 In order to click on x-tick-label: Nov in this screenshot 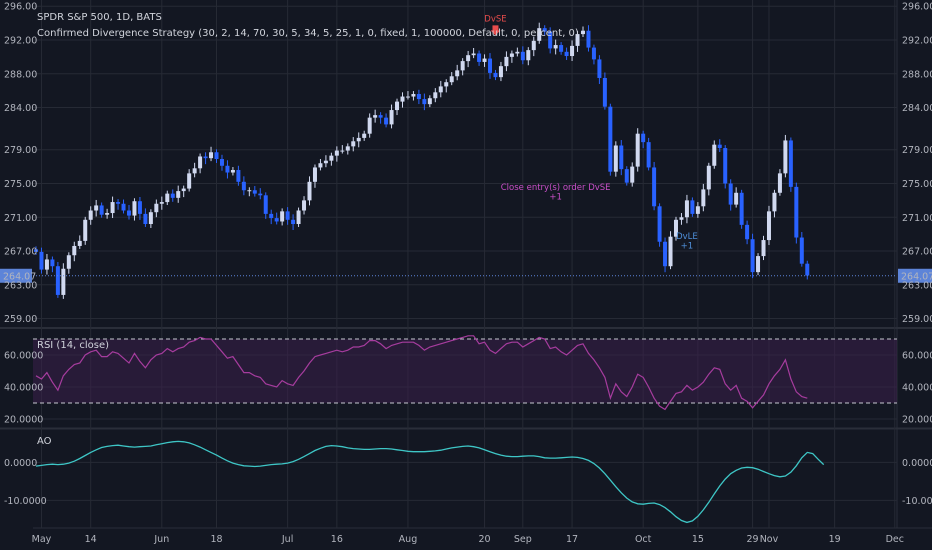, I will do `click(769, 539)`.